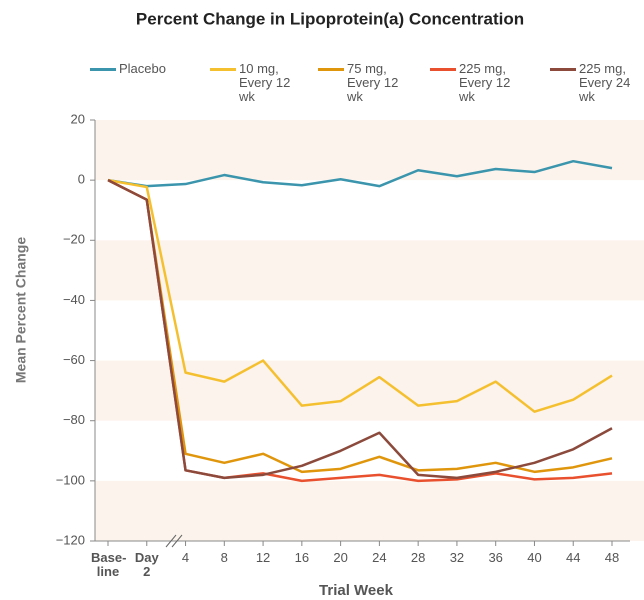  Describe the element at coordinates (70, 539) in the screenshot. I see `y-tick-label: −120` at that location.